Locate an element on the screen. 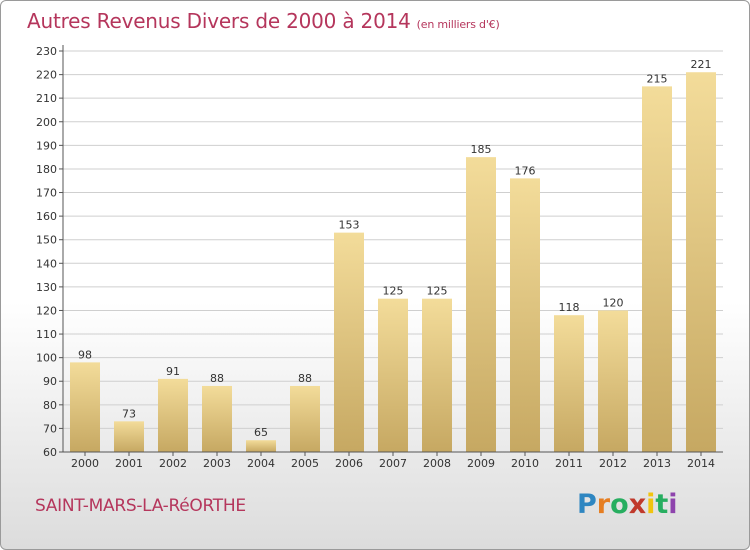 The height and width of the screenshot is (550, 750). logo-letter: t is located at coordinates (662, 504).